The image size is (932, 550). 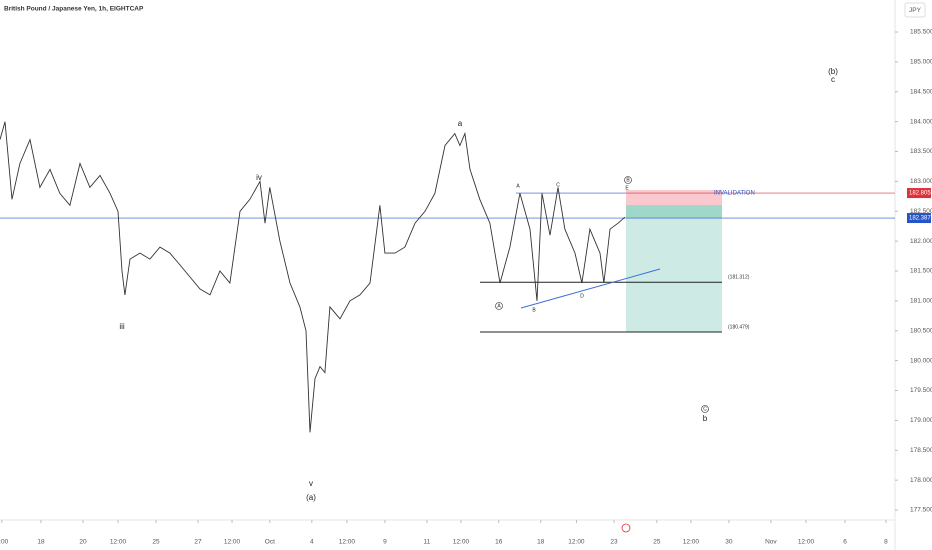 I want to click on x-tick-label: Oct, so click(x=270, y=542).